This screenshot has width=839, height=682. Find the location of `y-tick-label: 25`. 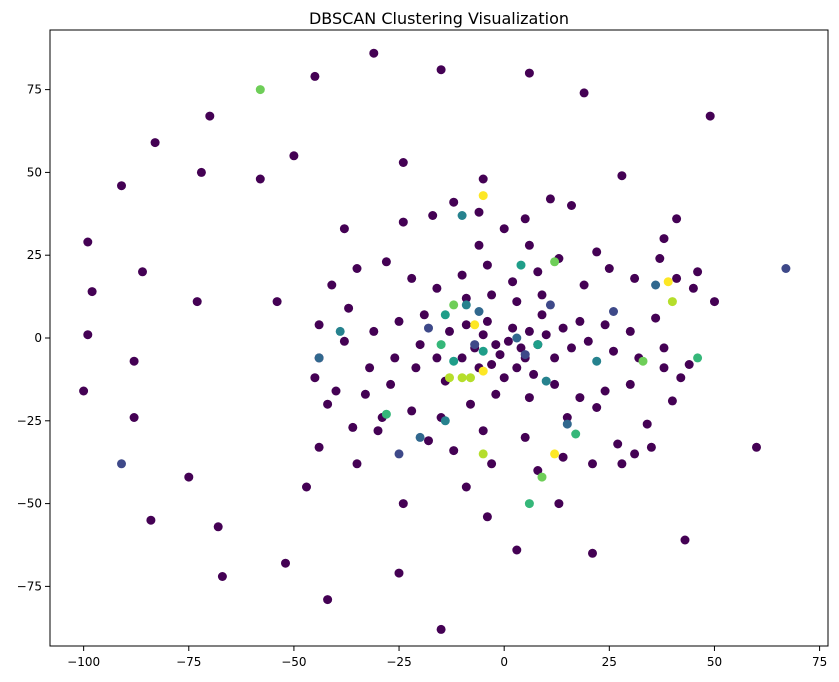

y-tick-label: 25 is located at coordinates (34, 255).